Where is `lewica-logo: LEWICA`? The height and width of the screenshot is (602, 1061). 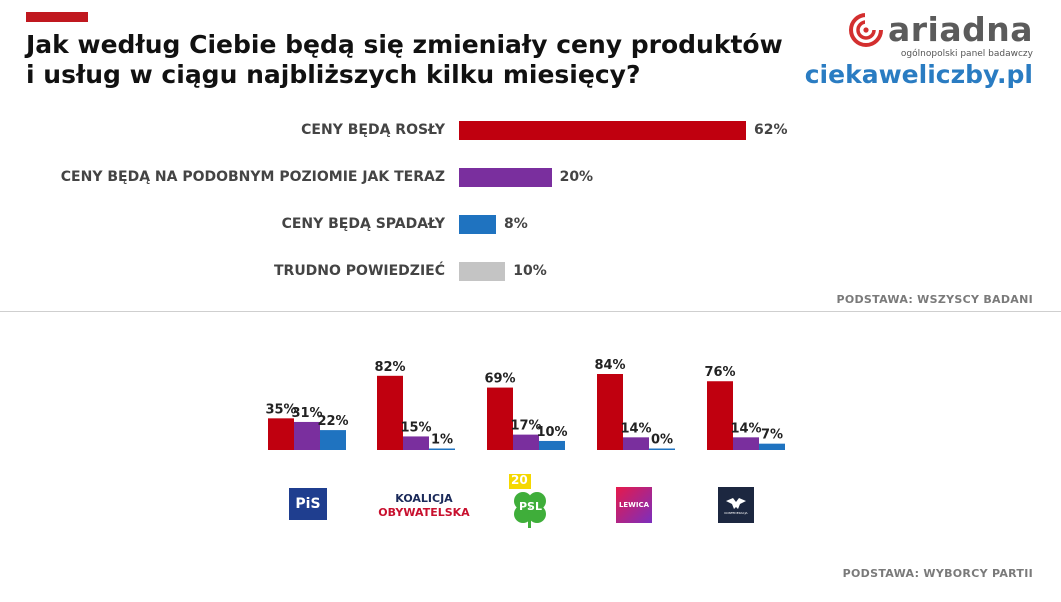
lewica-logo: LEWICA is located at coordinates (634, 505).